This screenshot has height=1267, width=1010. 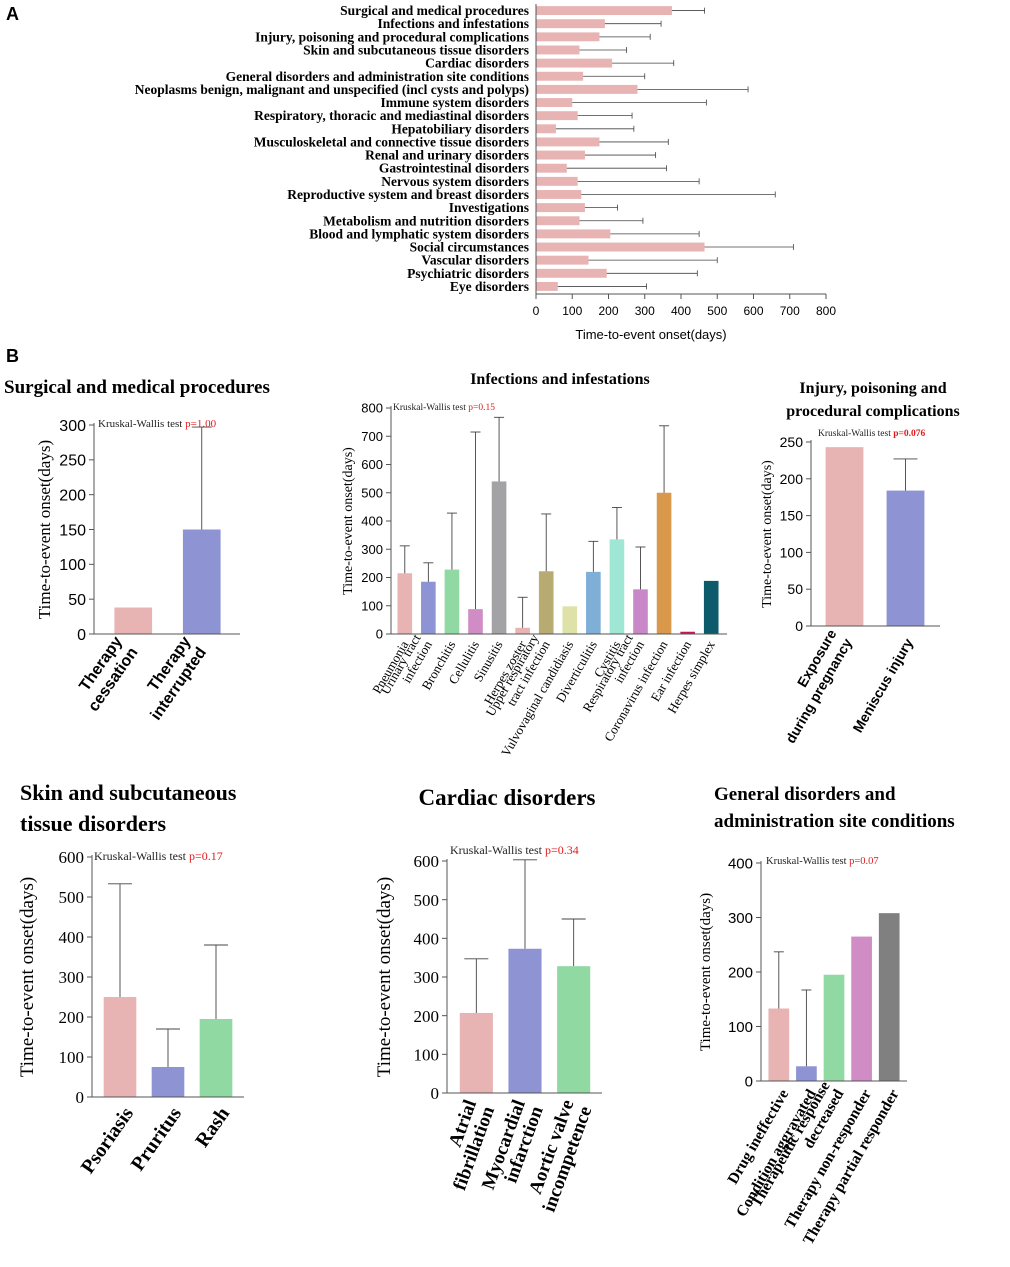 I want to click on chart-title: Cardiac disorders, so click(x=507, y=797).